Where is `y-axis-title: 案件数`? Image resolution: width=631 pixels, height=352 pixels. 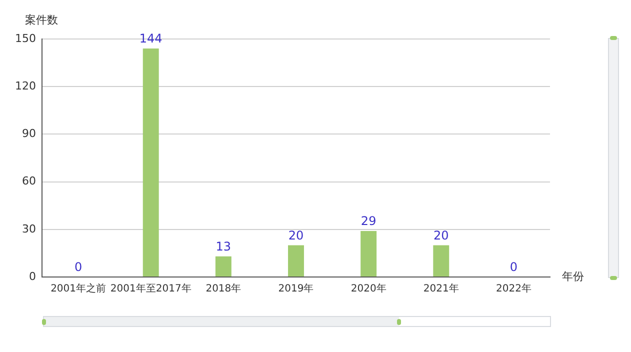
y-axis-title: 案件数 is located at coordinates (41, 19).